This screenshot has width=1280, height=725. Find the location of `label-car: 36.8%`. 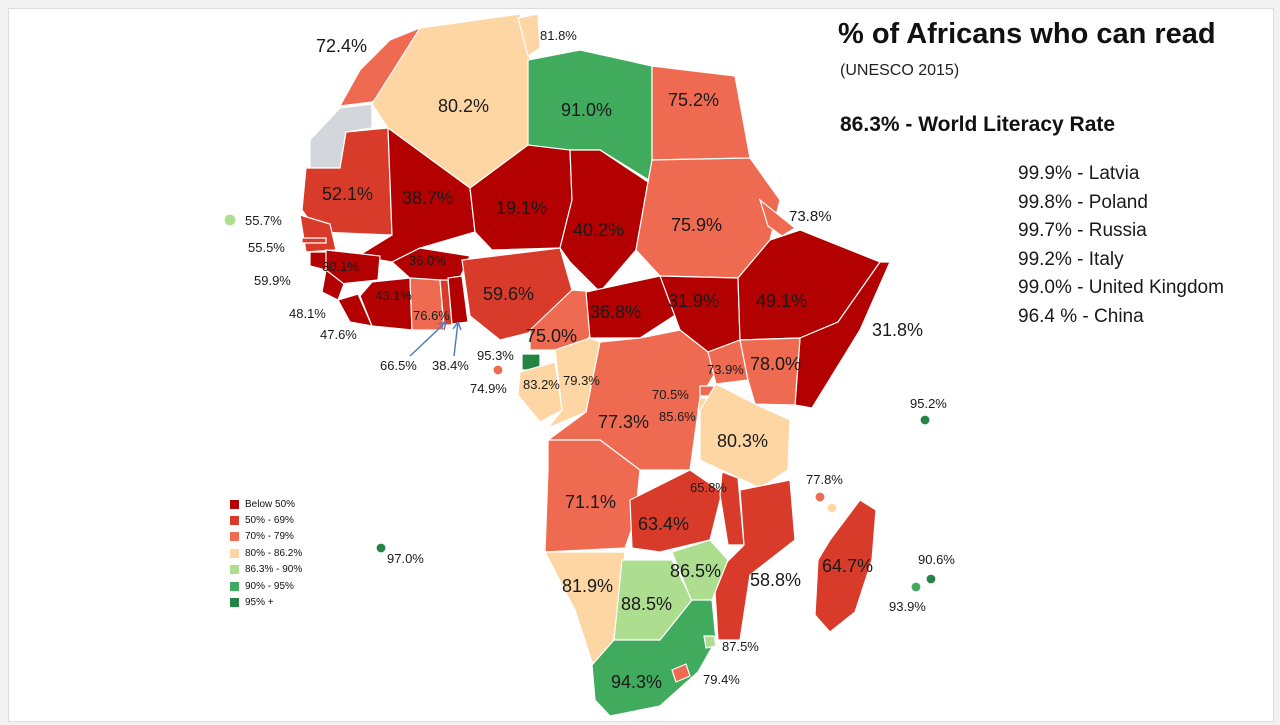

label-car: 36.8% is located at coordinates (615, 312).